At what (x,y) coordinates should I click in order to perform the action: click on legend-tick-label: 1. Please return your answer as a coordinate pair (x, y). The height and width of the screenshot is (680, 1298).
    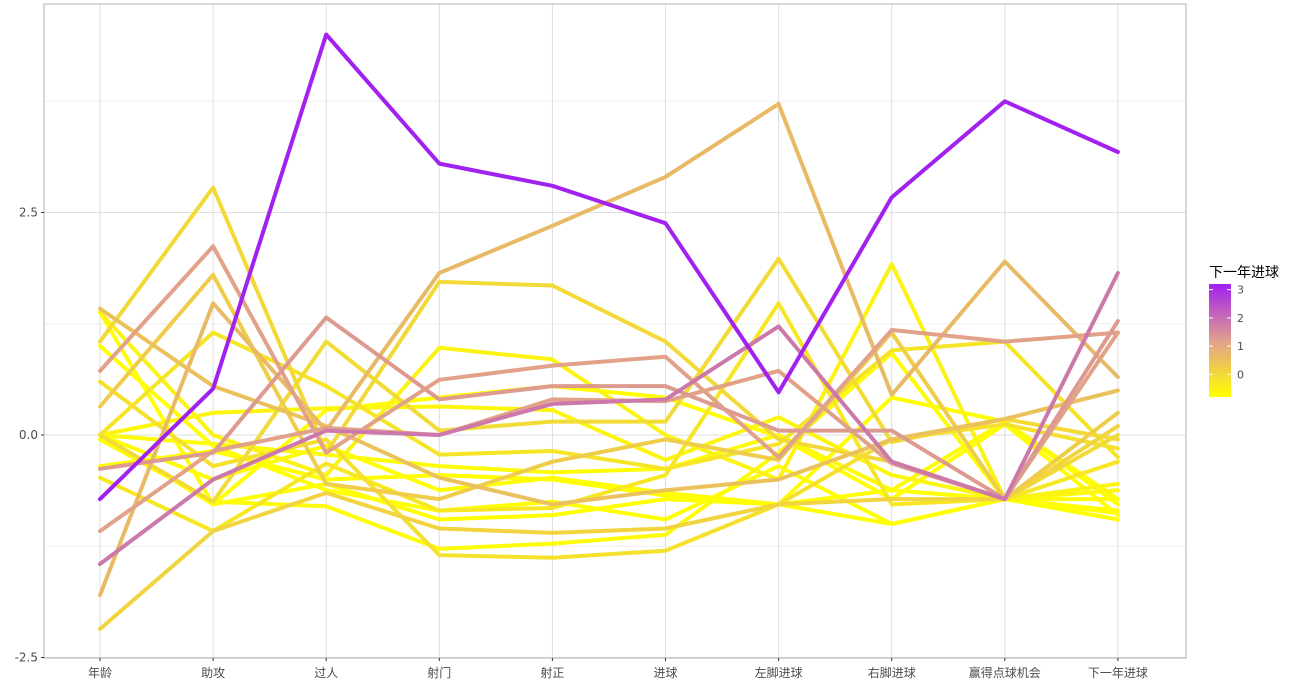
    Looking at the image, I should click on (1240, 346).